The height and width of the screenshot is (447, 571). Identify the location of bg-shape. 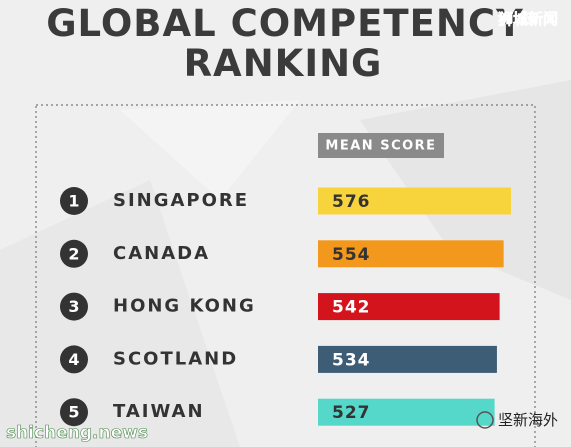
(210, 150).